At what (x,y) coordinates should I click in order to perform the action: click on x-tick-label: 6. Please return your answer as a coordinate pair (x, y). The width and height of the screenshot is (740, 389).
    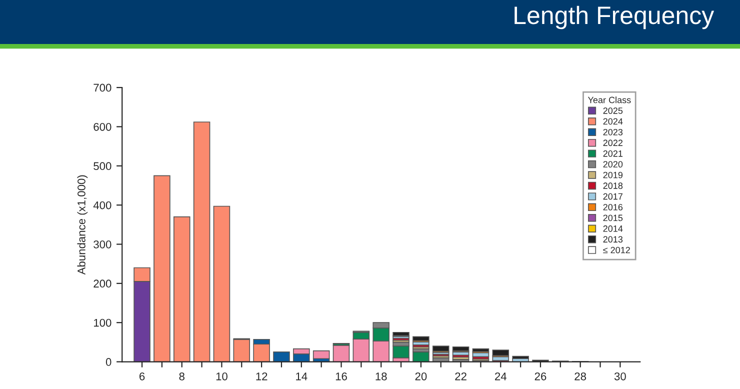
    Looking at the image, I should click on (142, 376).